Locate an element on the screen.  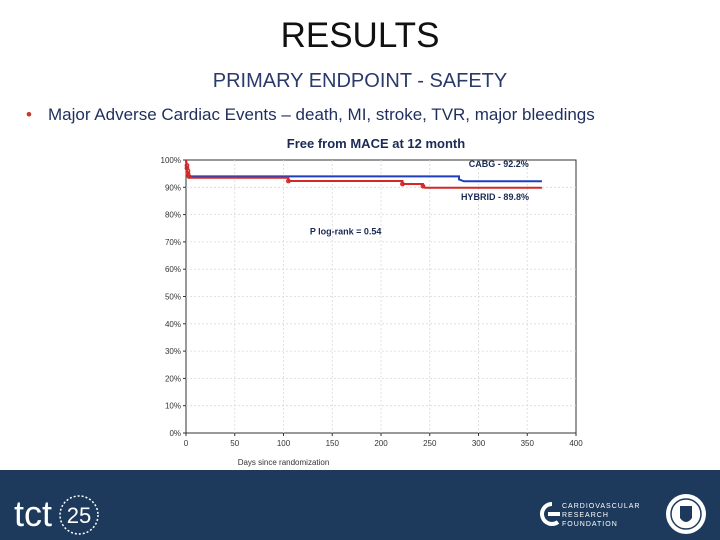
x-tick-label: 0 is located at coordinates (186, 443).